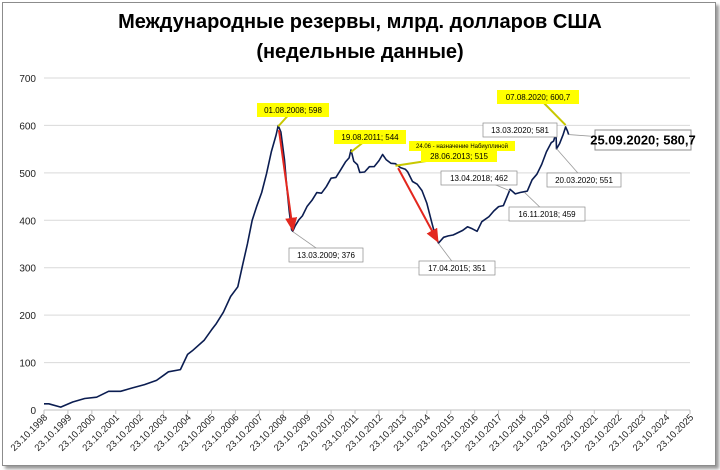 The width and height of the screenshot is (720, 470). What do you see at coordinates (27, 79) in the screenshot?
I see `y-tick-label: 700` at bounding box center [27, 79].